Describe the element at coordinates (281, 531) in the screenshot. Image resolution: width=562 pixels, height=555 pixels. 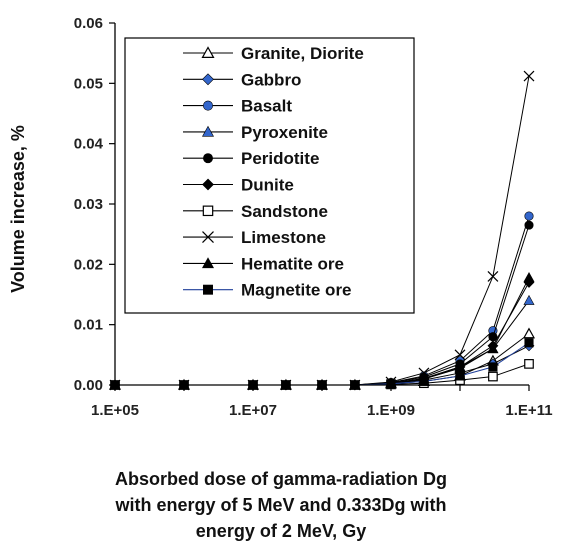
I see `x-axis-label-line-3: energy of 2 MeV, Gy` at that location.